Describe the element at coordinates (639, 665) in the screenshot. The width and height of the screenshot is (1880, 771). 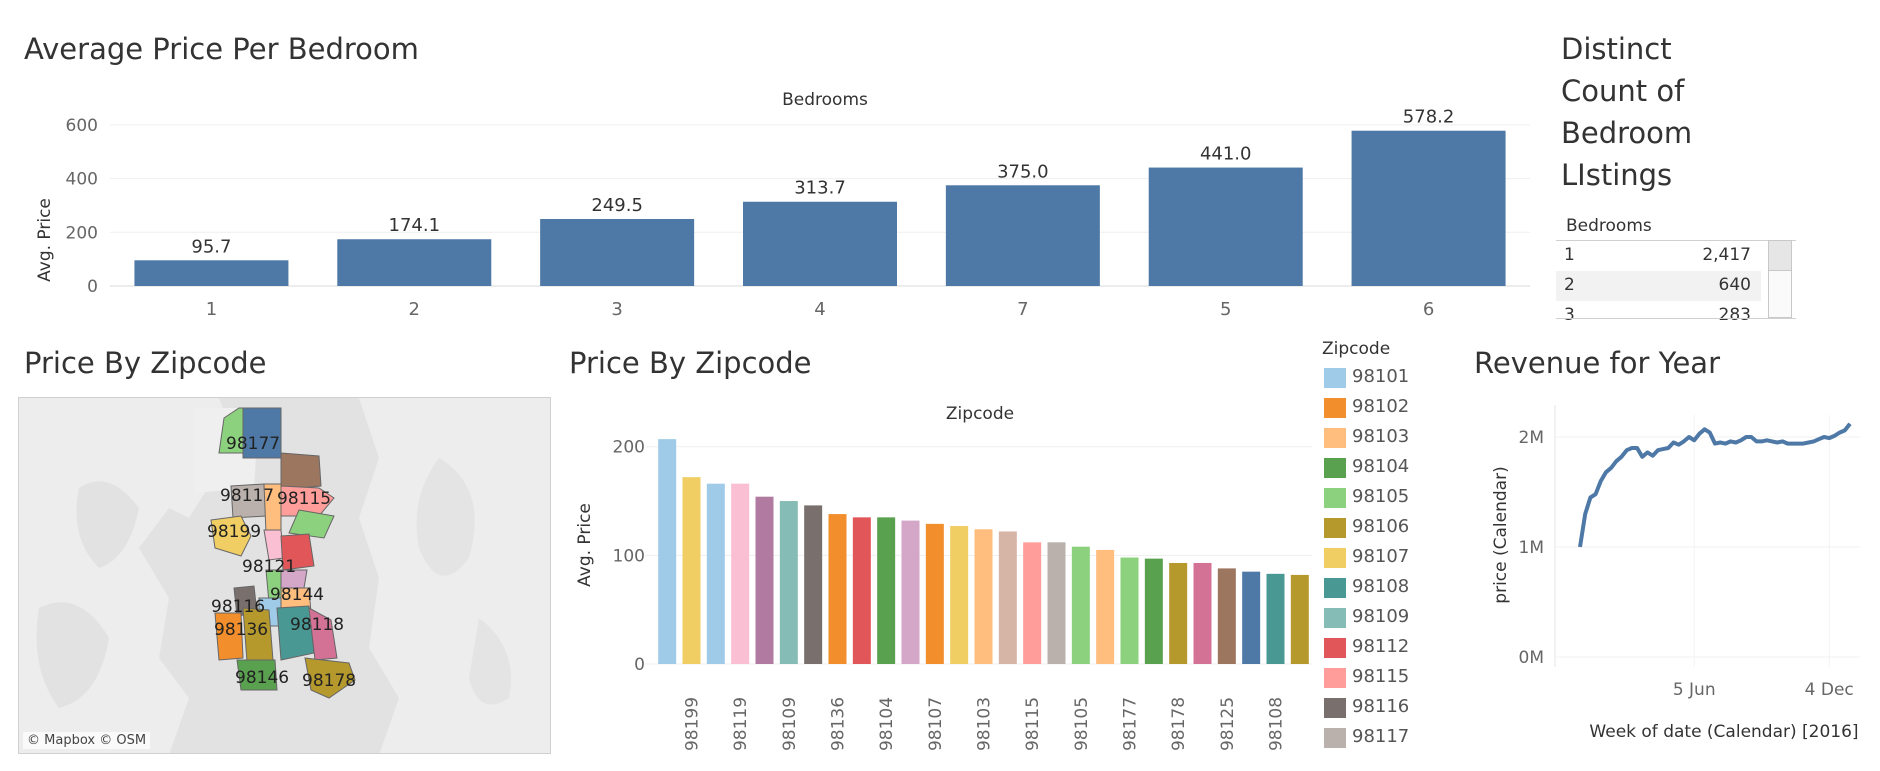
I see `zip-y-tick-label: 0` at that location.